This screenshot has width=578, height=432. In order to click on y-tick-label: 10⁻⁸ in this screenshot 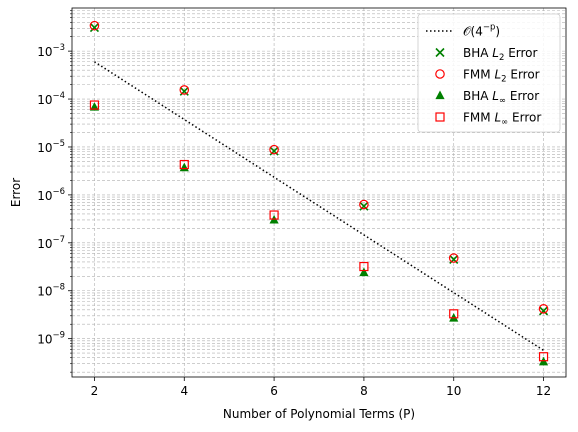, I will do `click(51, 291)`.